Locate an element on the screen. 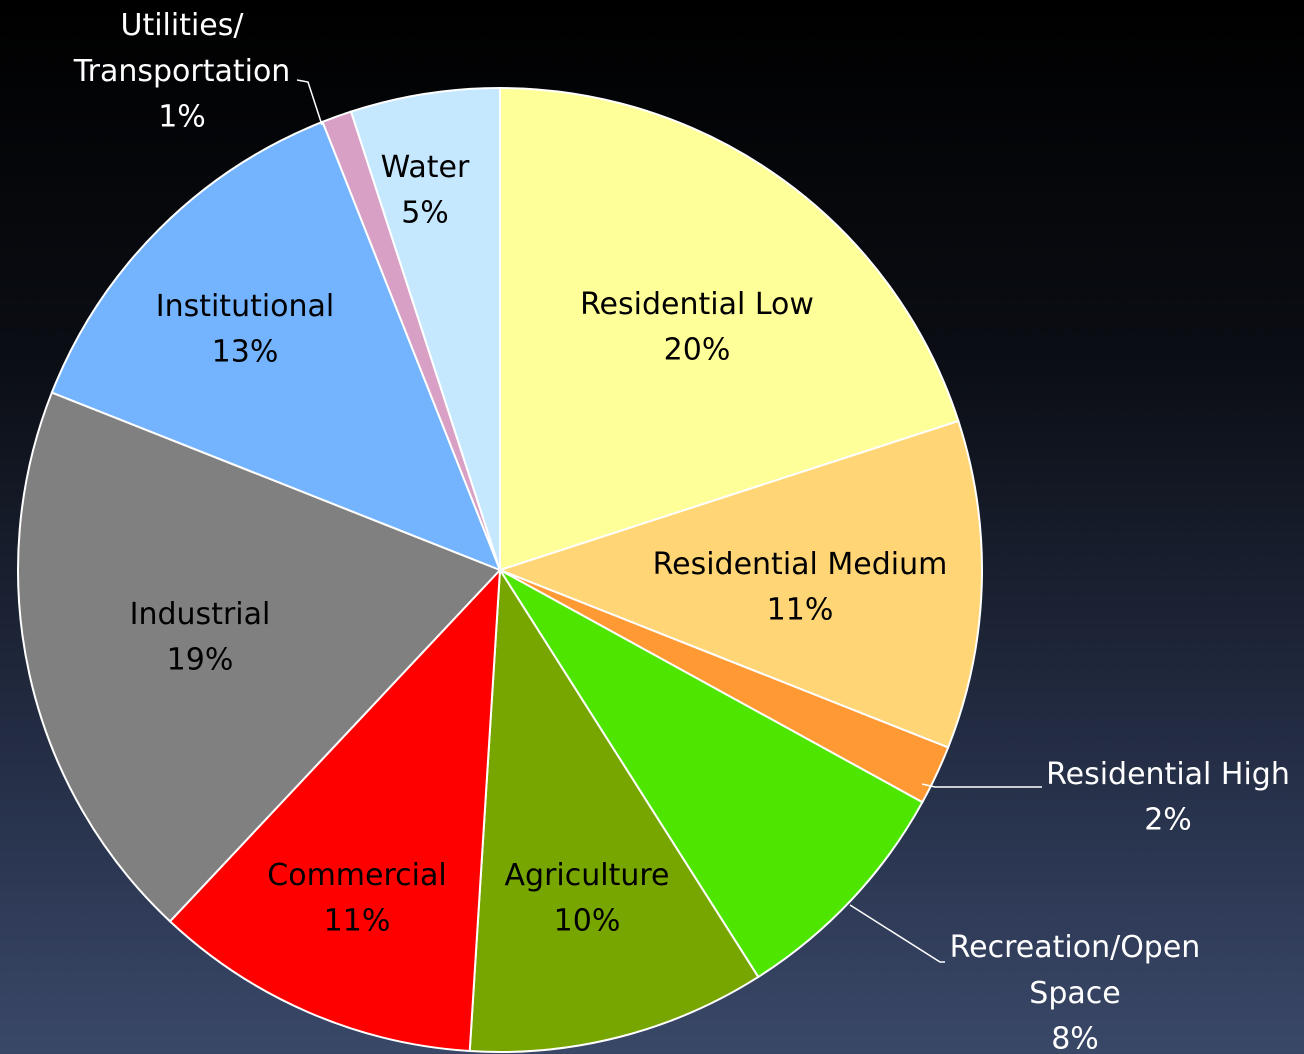 The width and height of the screenshot is (1304, 1054). slice-label-line: Water is located at coordinates (425, 167).